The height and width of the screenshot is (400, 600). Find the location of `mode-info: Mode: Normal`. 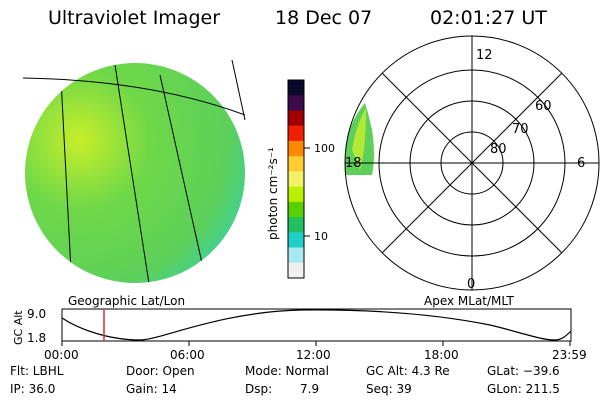

mode-info: Mode: Normal is located at coordinates (287, 371).